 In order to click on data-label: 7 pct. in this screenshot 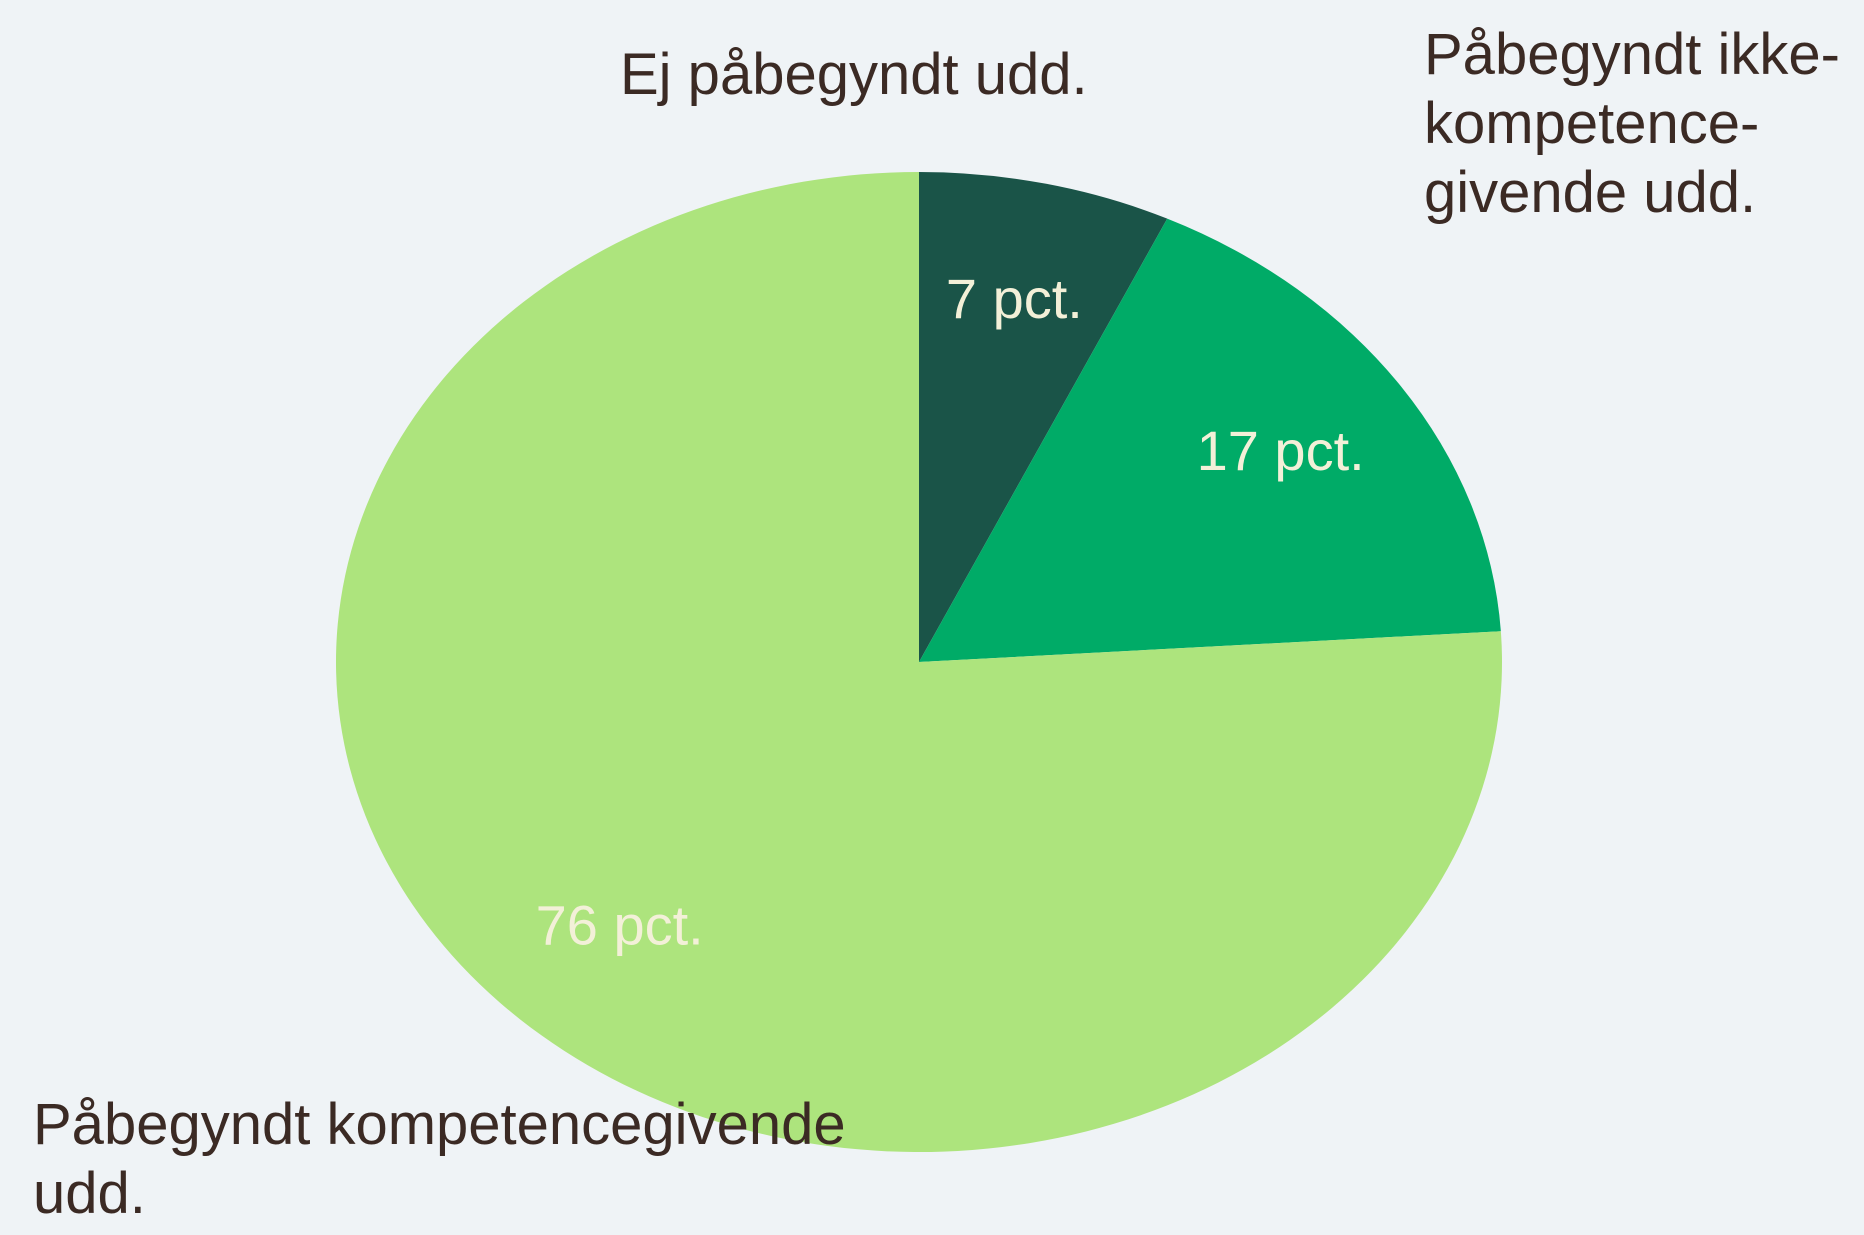, I will do `click(1014, 298)`.